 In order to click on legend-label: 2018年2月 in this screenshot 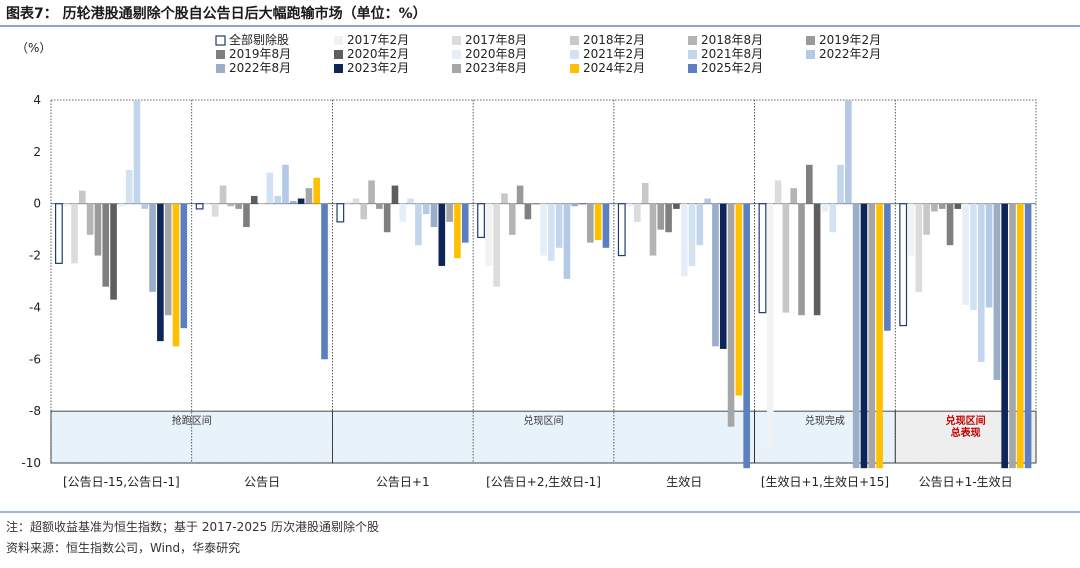, I will do `click(614, 40)`.